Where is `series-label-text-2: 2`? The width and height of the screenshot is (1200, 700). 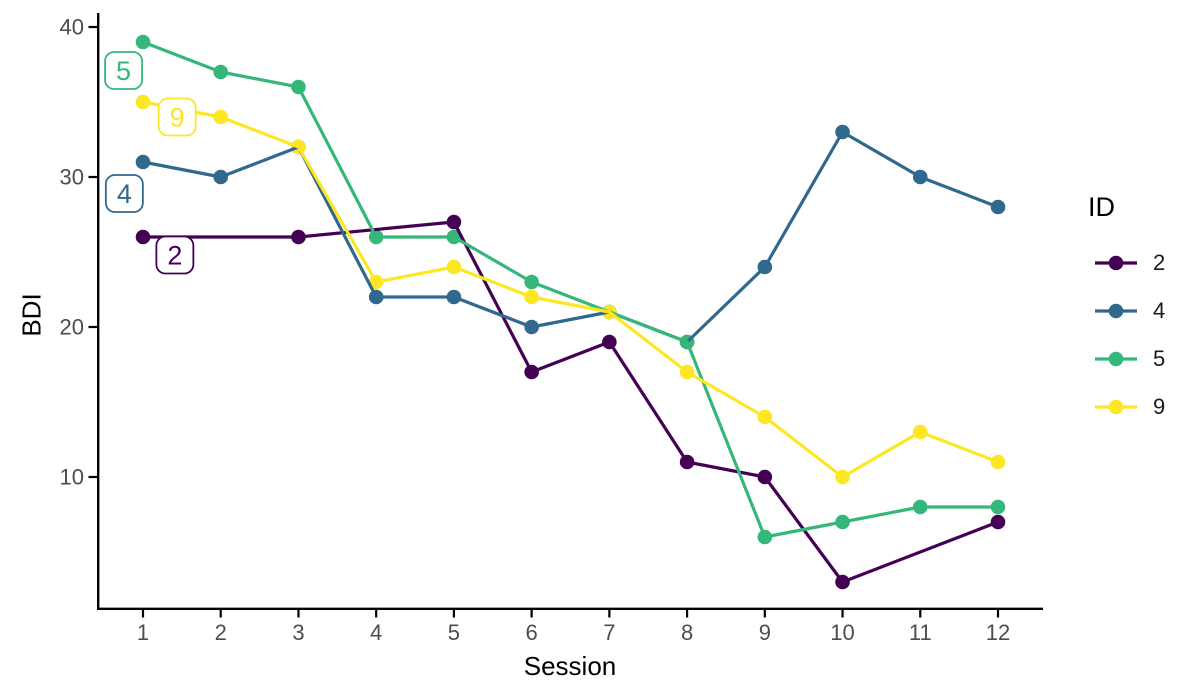 series-label-text-2: 2 is located at coordinates (174, 256).